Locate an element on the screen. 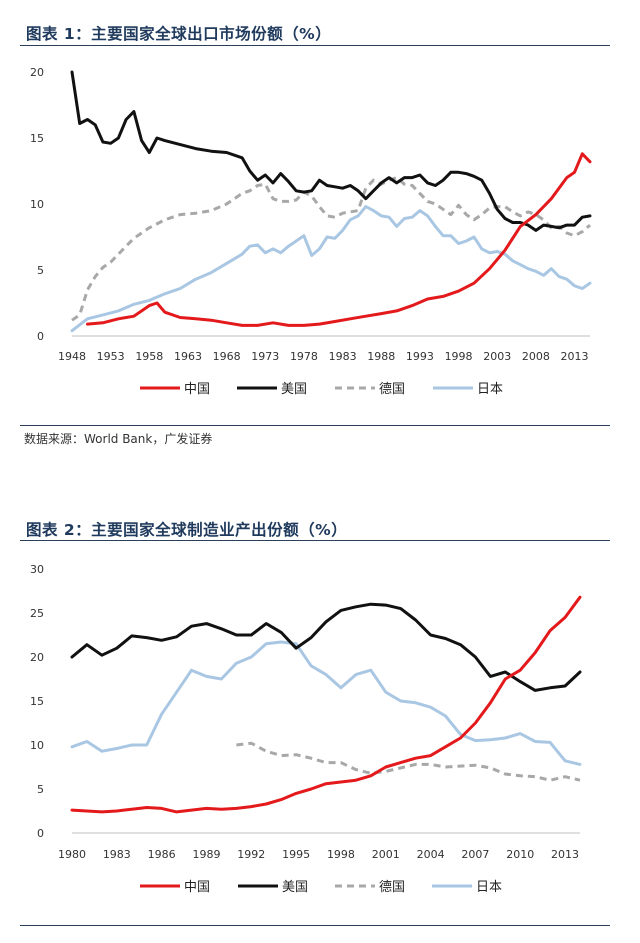  figure-1-bottom-rule is located at coordinates (315, 425).